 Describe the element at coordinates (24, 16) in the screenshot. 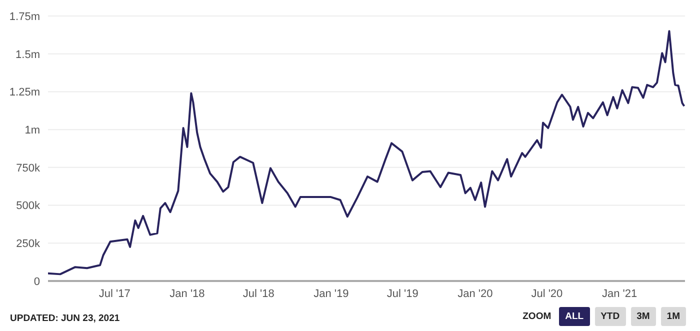

I see `y-tick-label: 1.75m` at that location.